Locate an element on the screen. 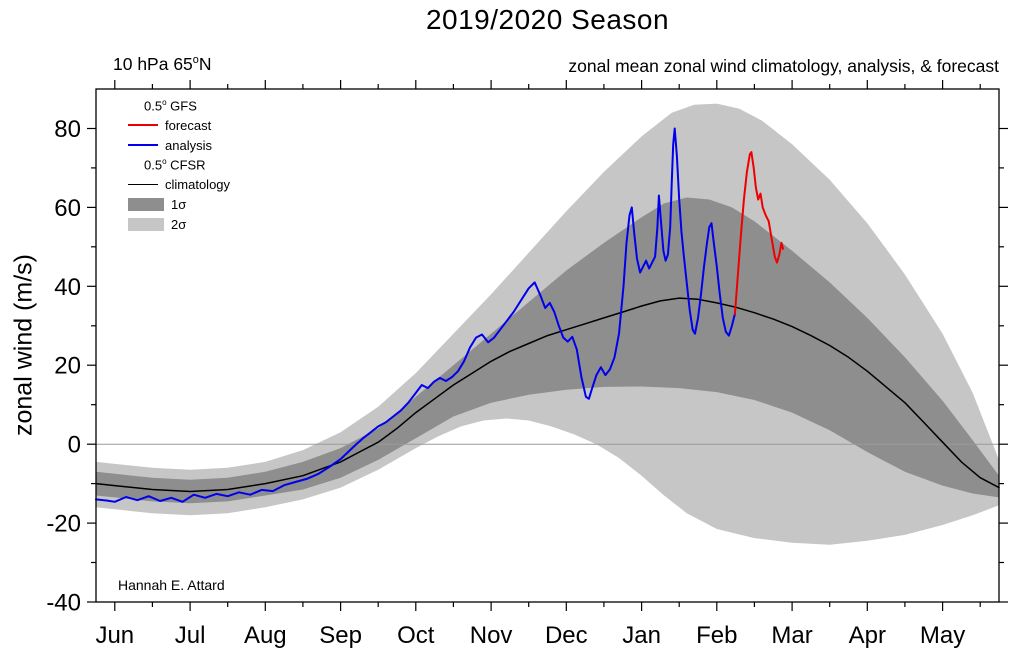 The height and width of the screenshot is (661, 1024). cfsr-name: CFSR is located at coordinates (186, 165).